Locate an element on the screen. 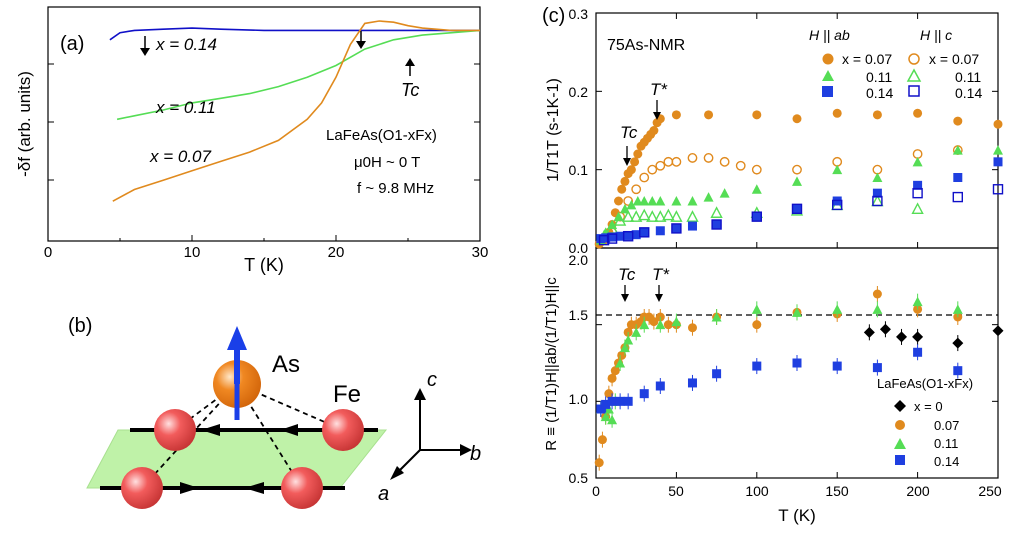  legend-marker-x011 is located at coordinates (900, 443).